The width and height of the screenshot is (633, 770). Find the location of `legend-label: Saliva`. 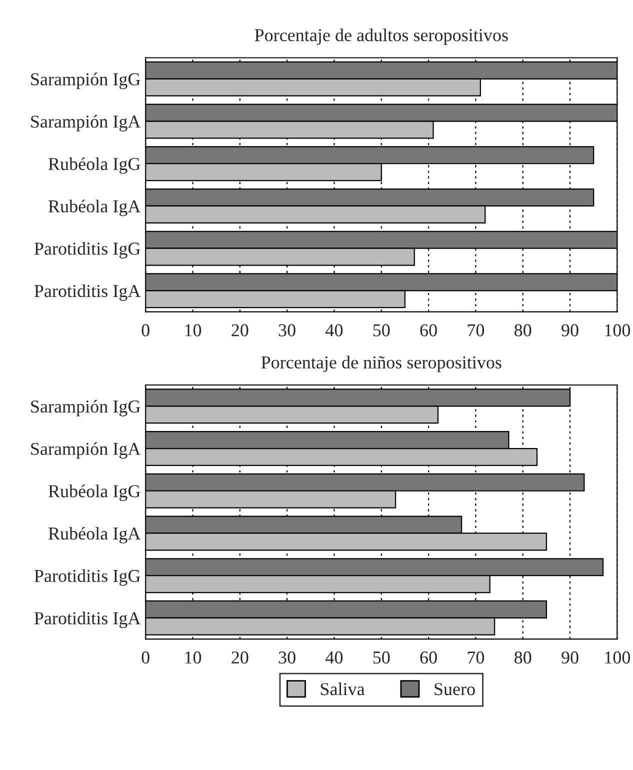

legend-label: Saliva is located at coordinates (342, 689).